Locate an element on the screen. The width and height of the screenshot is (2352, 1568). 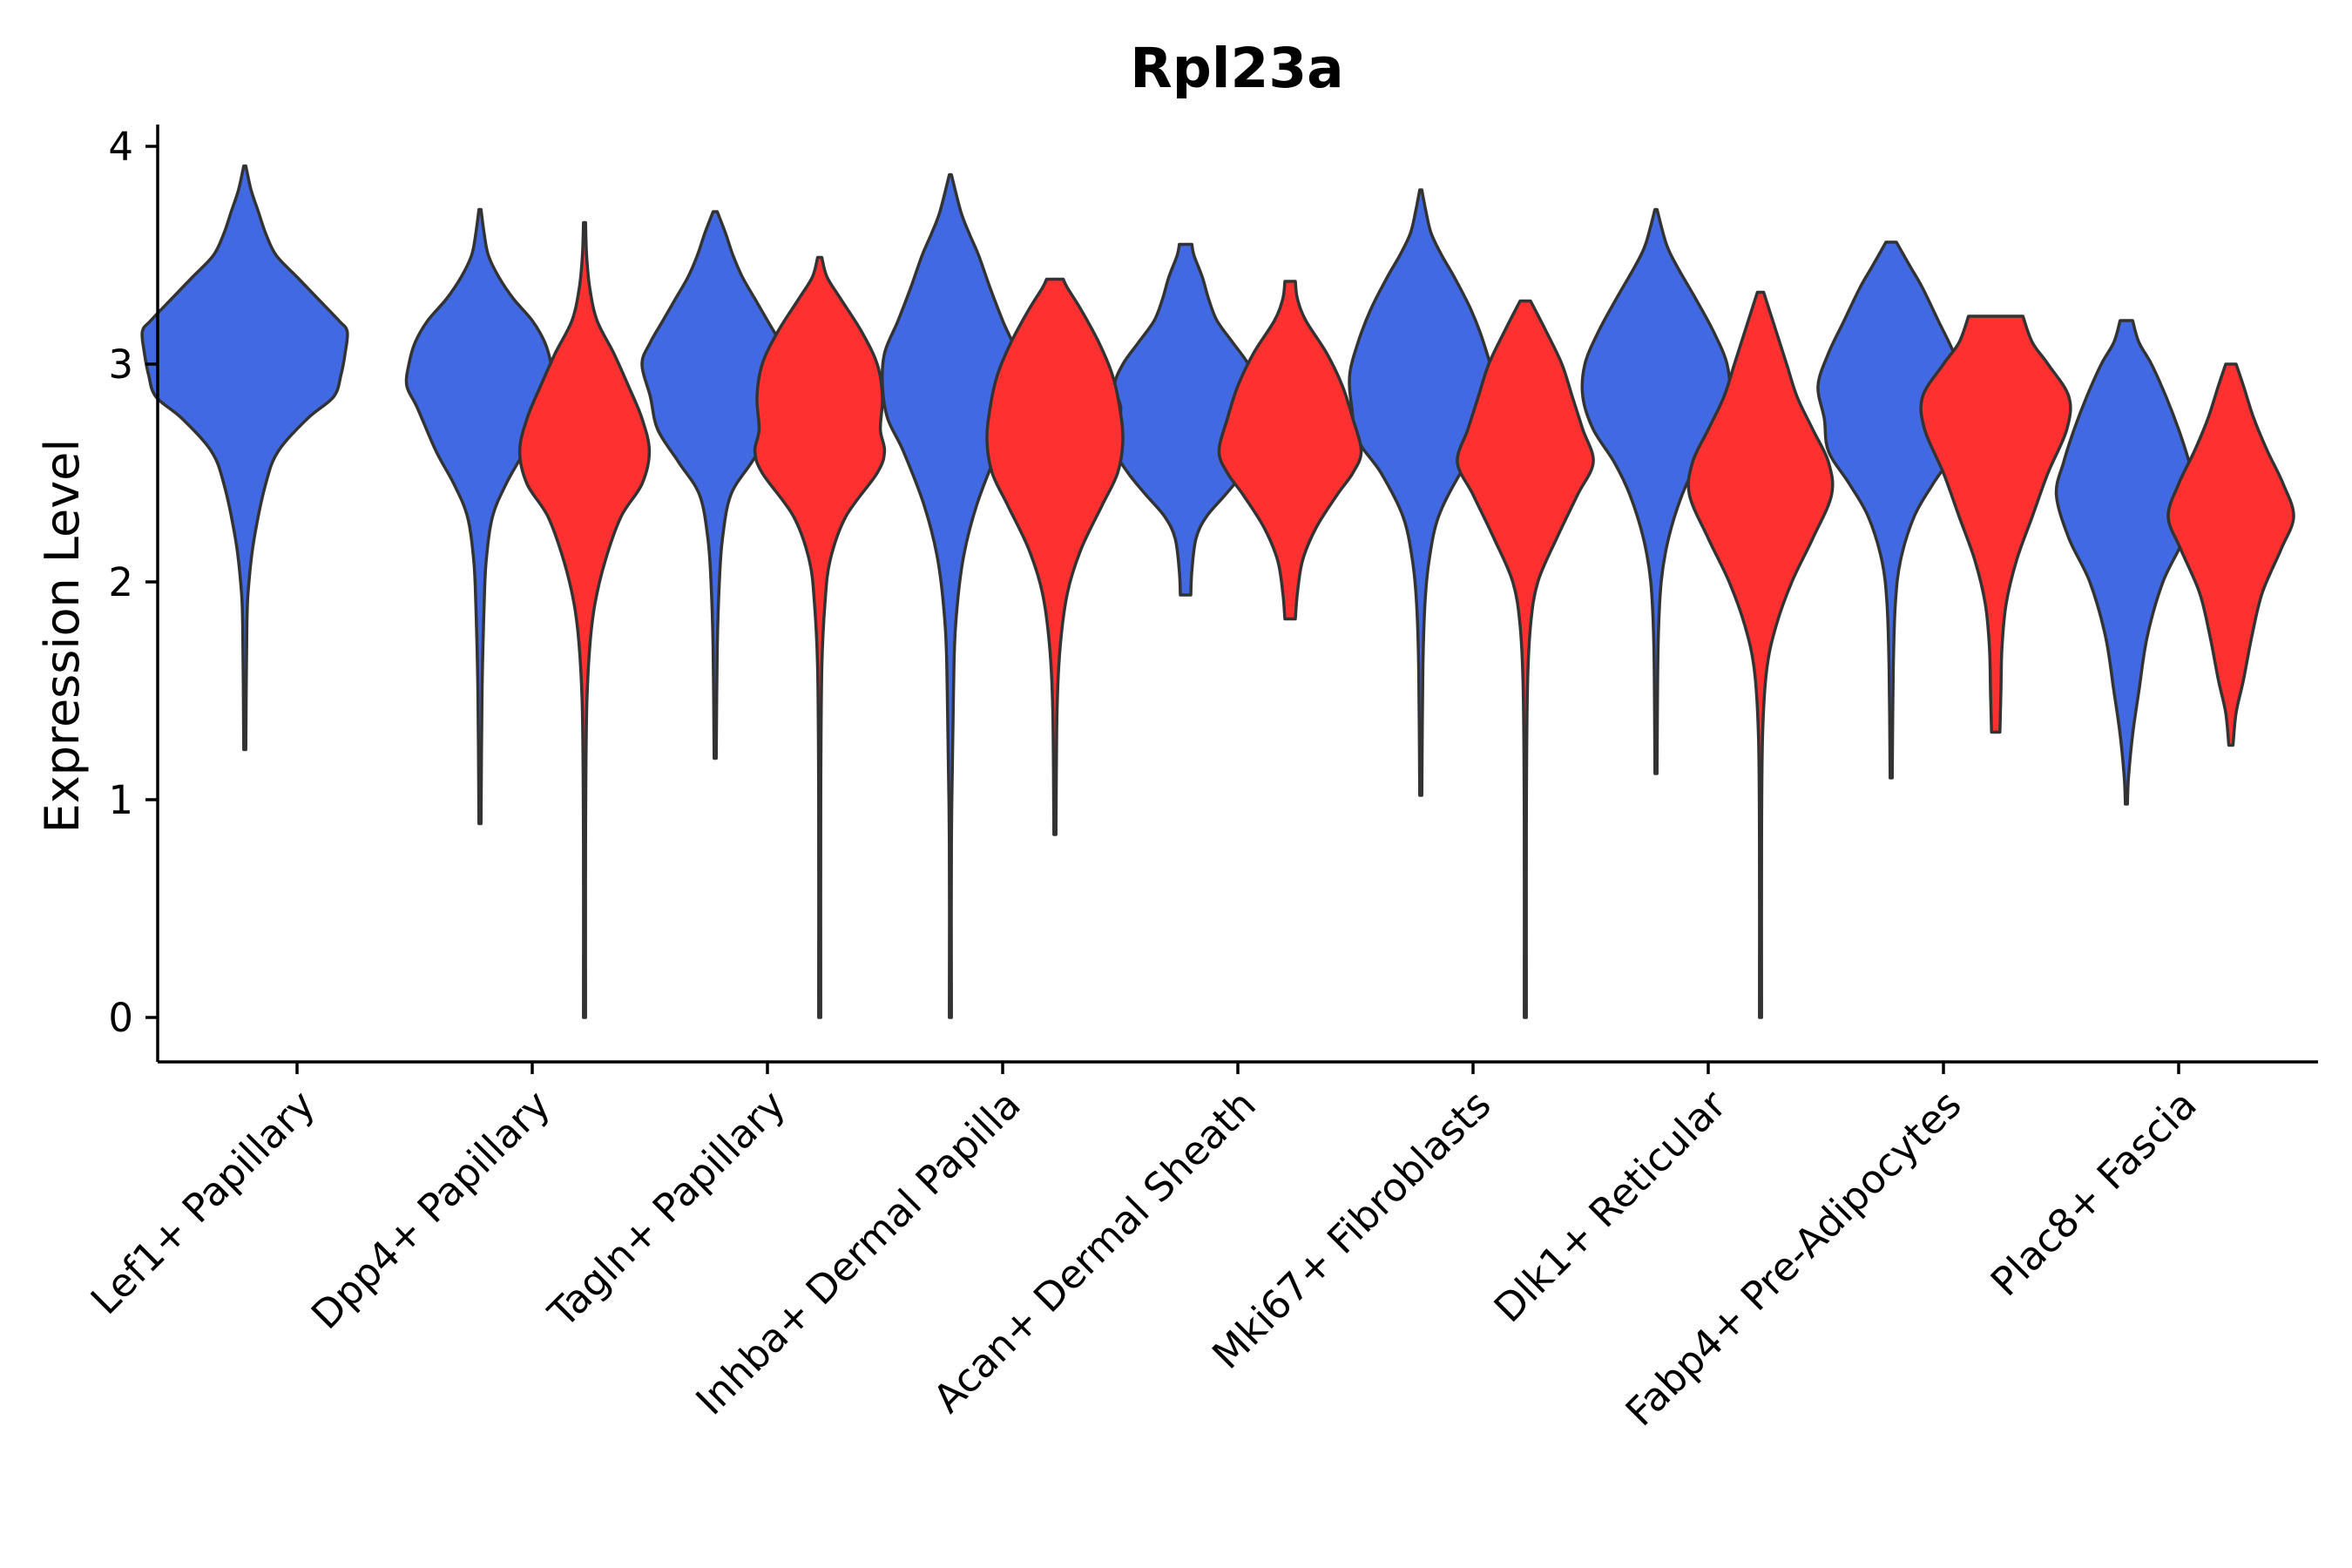
violin-blue-mki67-fibroblasts is located at coordinates (1421, 492).